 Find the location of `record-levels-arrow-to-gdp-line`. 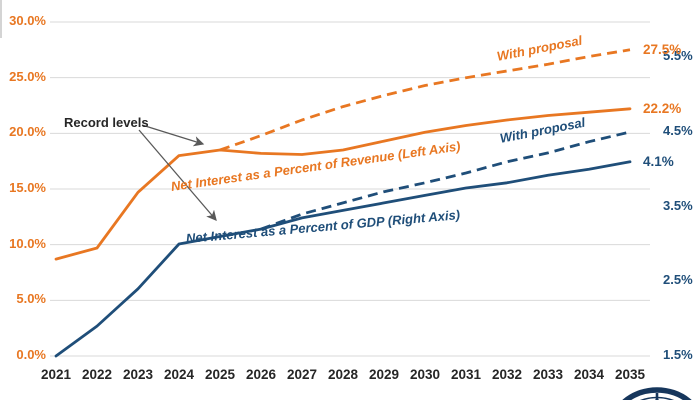

record-levels-arrow-to-gdp-line is located at coordinates (177, 175).